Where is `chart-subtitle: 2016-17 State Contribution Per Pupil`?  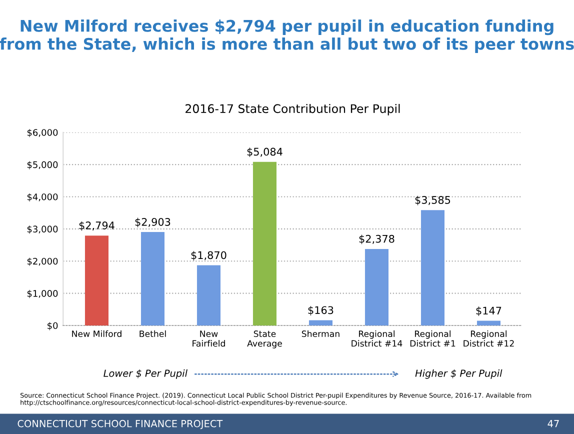 chart-subtitle: 2016-17 State Contribution Per Pupil is located at coordinates (293, 110).